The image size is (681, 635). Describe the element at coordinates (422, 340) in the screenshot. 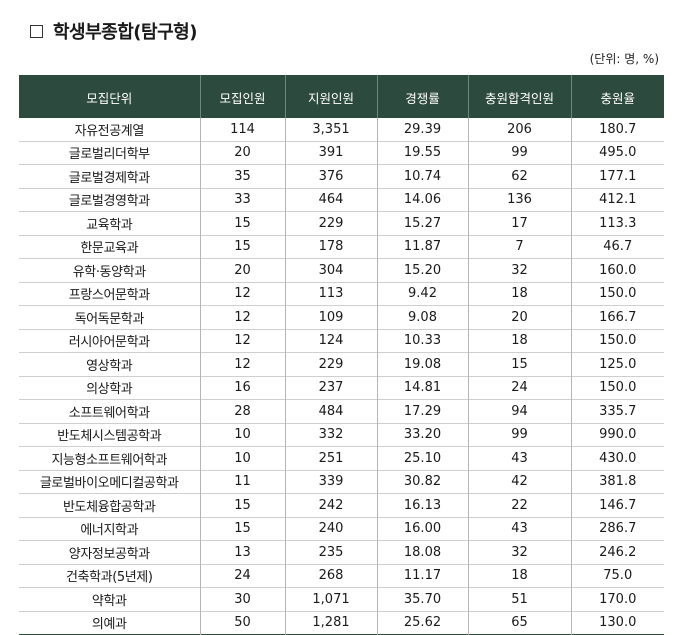

I see `competition-ratio-cell: 10.33` at that location.